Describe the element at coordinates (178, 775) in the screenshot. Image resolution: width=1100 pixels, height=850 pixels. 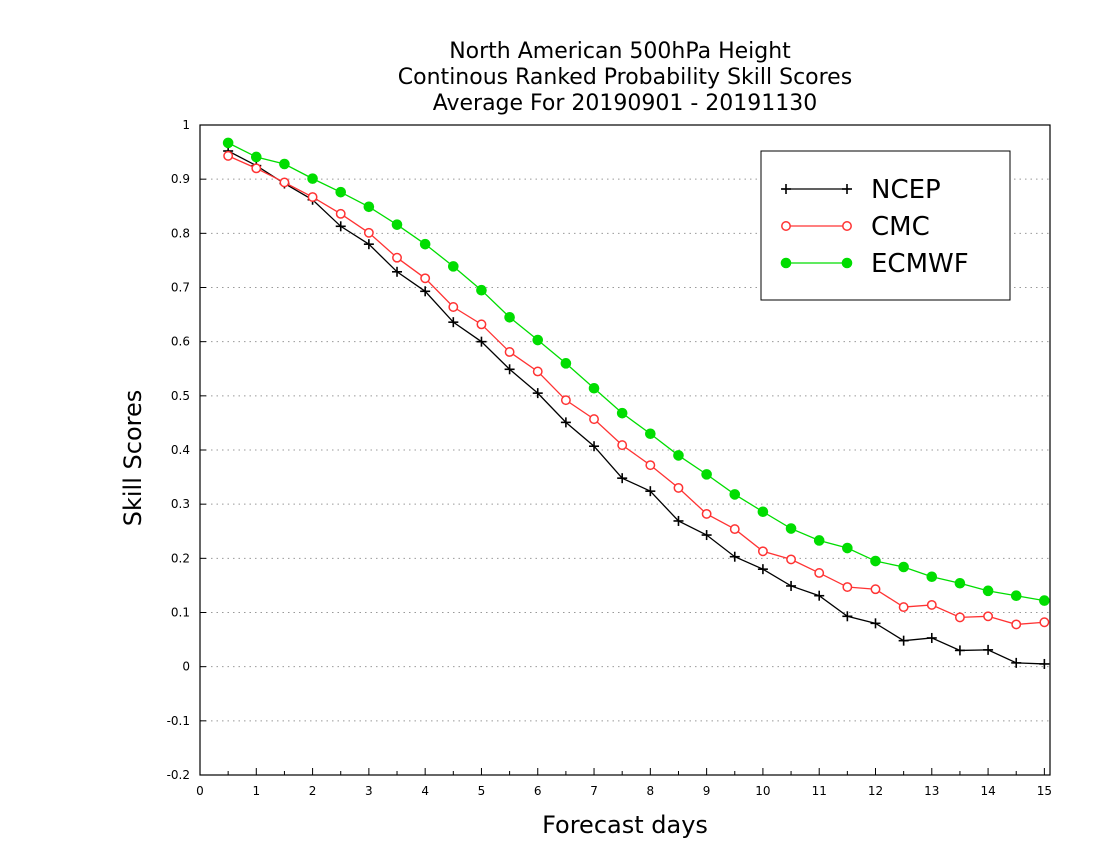
I see `y-tick-label: -0.2` at that location.